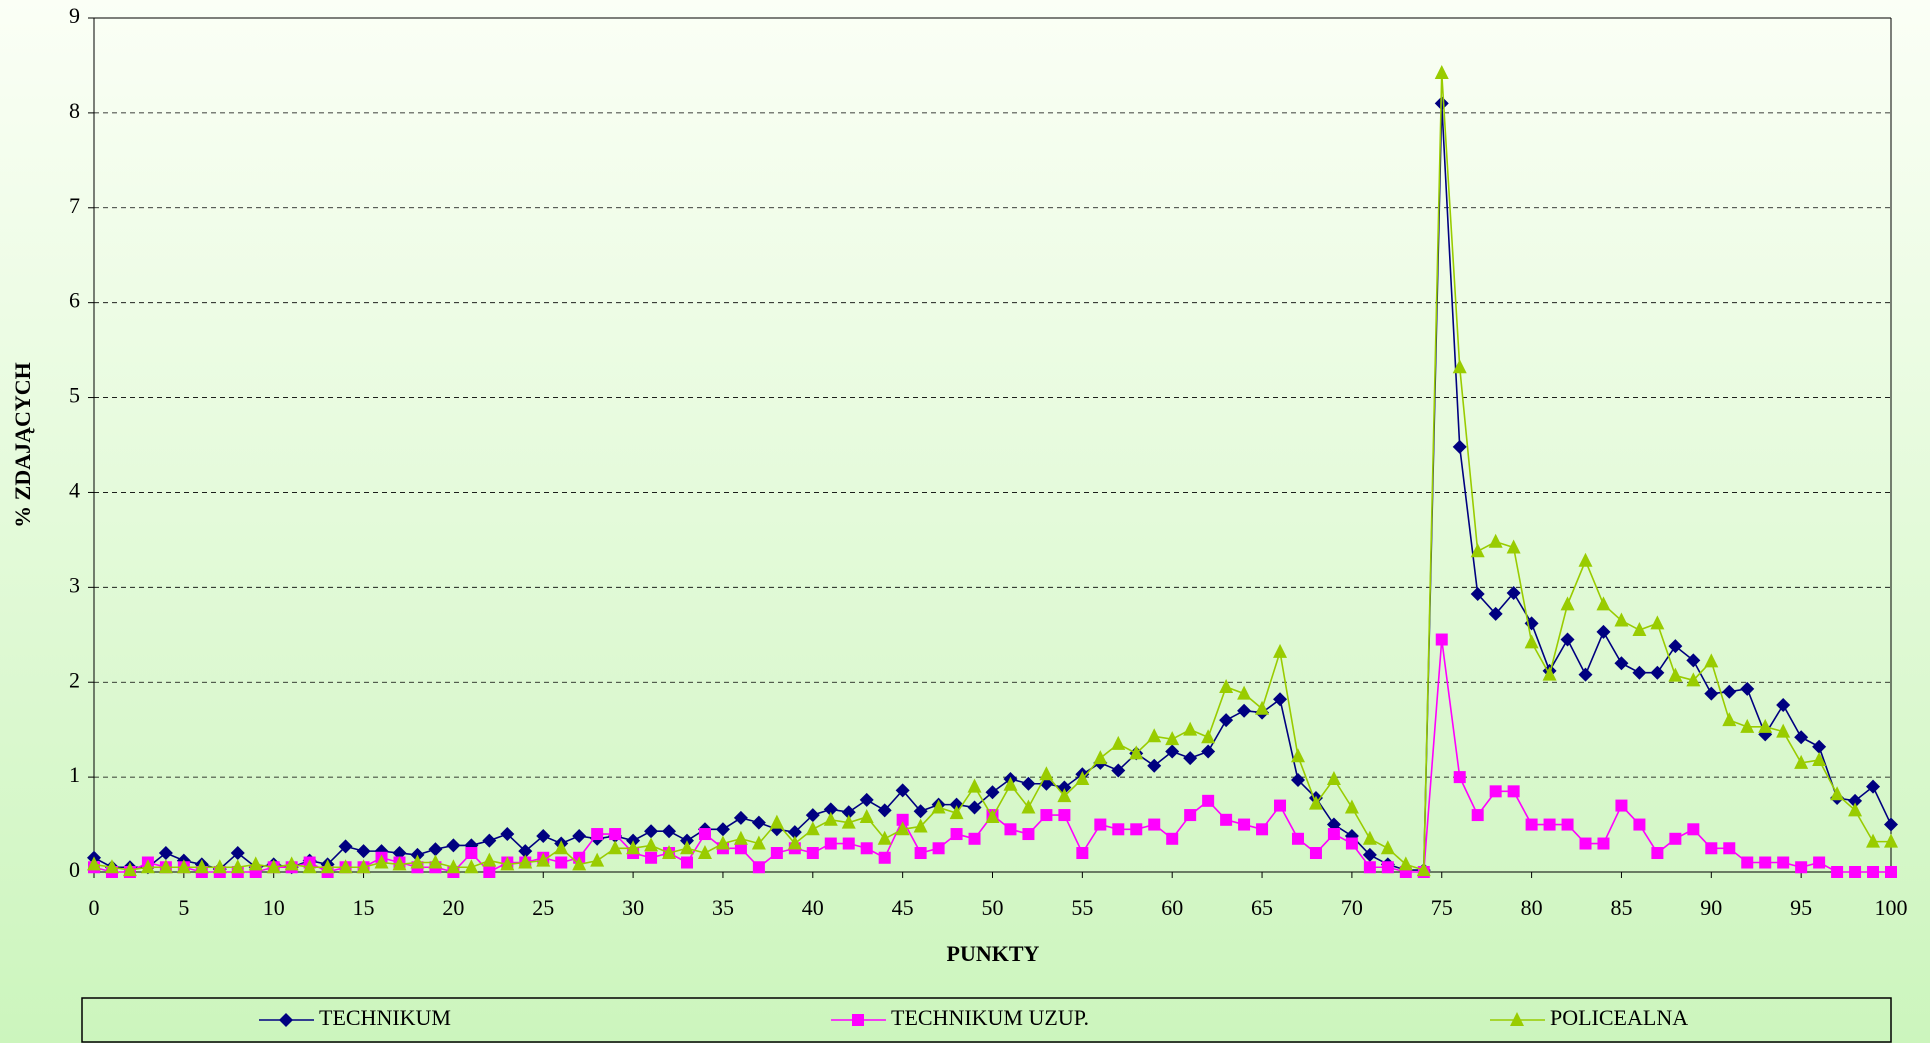 The width and height of the screenshot is (1930, 1043). Describe the element at coordinates (1442, 907) in the screenshot. I see `x-tick-label: 75` at that location.